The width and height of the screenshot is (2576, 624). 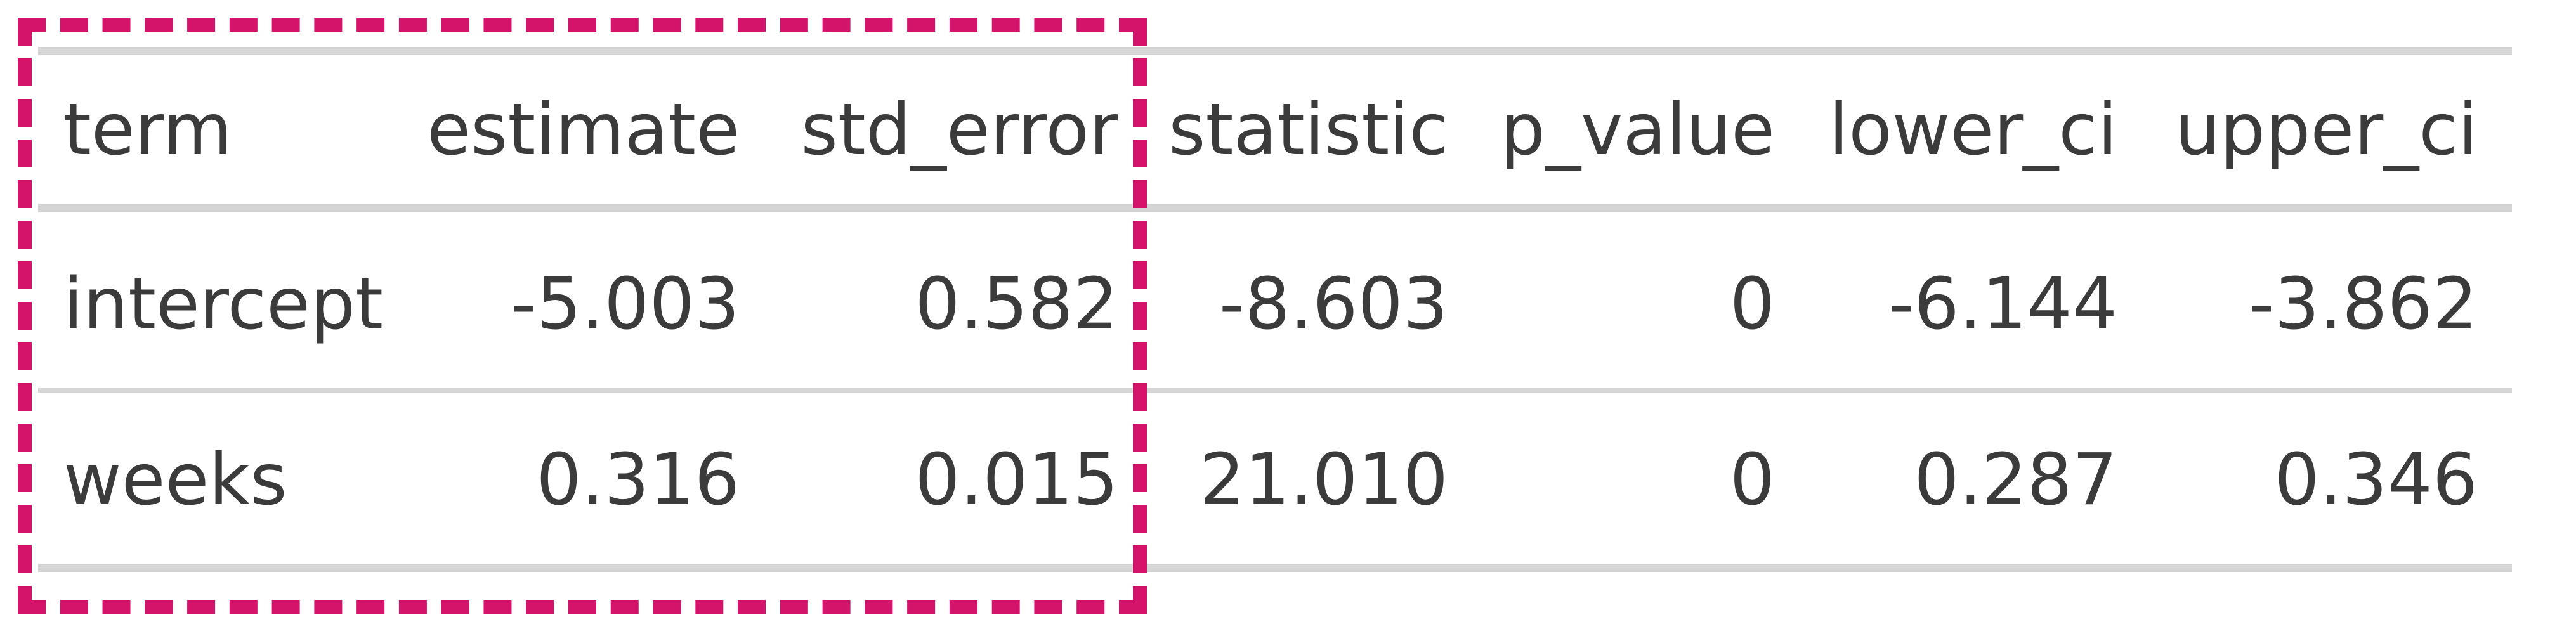 What do you see at coordinates (583, 130) in the screenshot?
I see `col-header-estimate: estimate` at bounding box center [583, 130].